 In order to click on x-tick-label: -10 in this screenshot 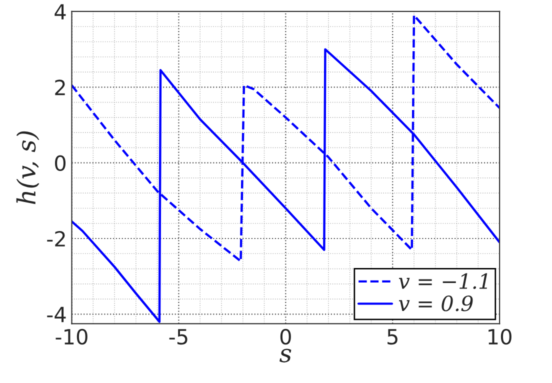, I will do `click(72, 336)`.